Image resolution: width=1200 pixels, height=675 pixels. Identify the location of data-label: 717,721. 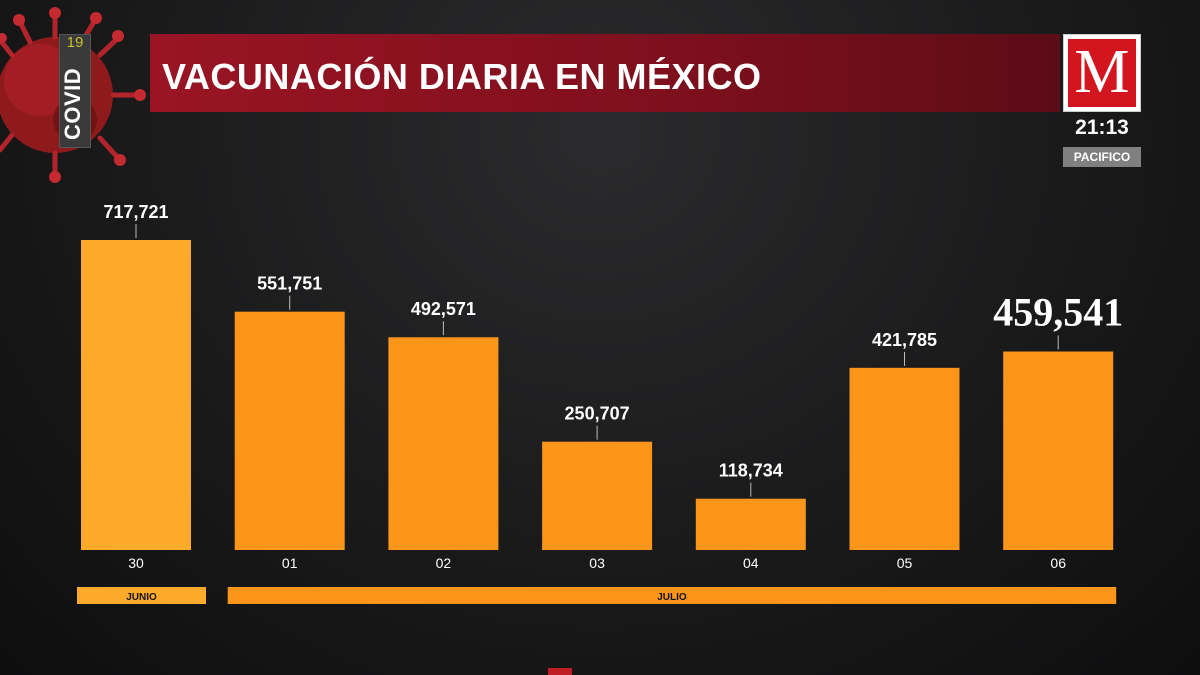
(135, 212).